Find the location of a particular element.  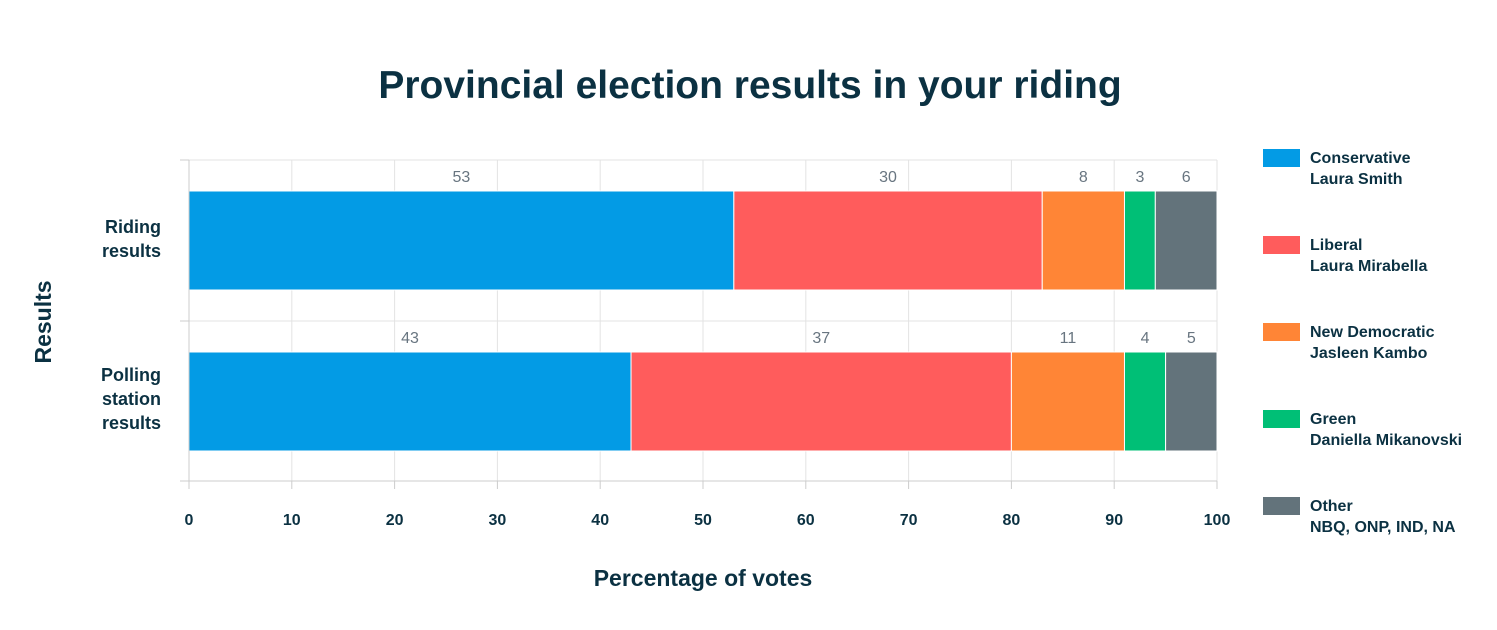

legend-label-line: NBQ, ONP, IND, NA is located at coordinates (1383, 527).